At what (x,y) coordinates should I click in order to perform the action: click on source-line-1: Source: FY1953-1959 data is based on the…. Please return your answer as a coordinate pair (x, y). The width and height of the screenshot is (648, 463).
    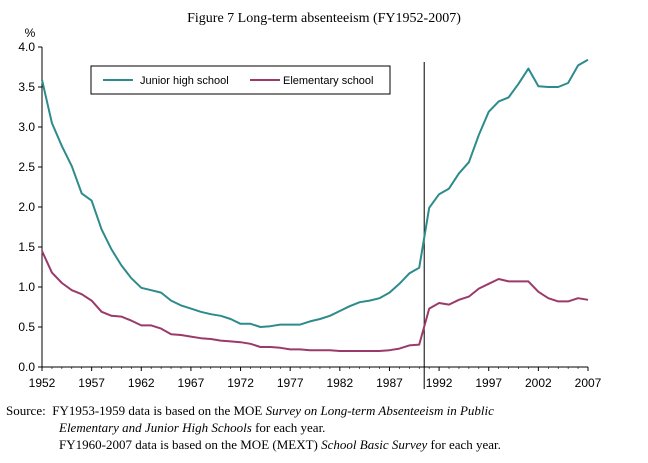
    Looking at the image, I should click on (324, 410).